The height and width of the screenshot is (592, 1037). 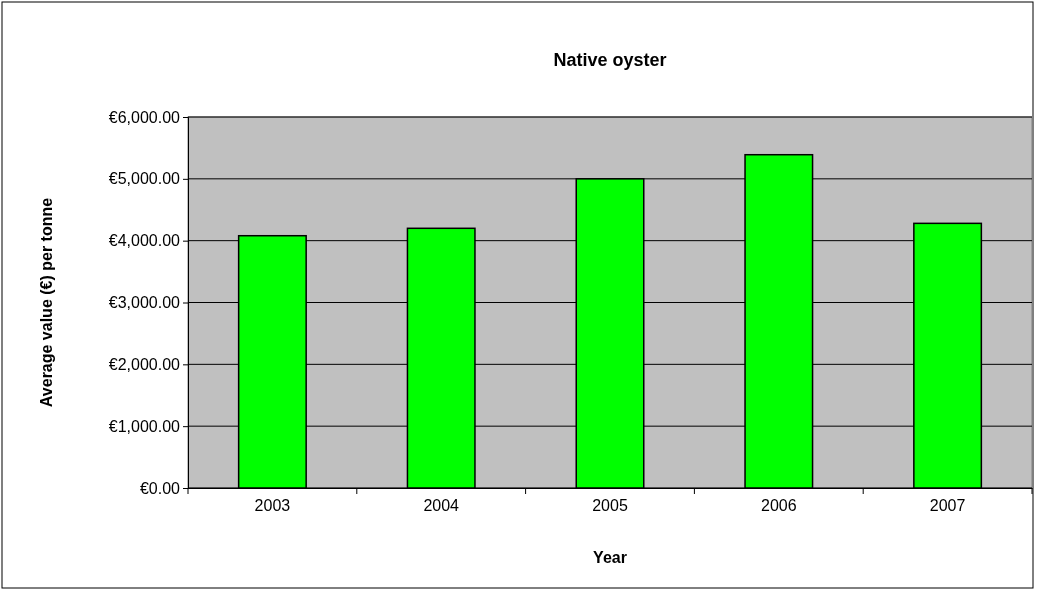 What do you see at coordinates (144, 303) in the screenshot?
I see `y-tick-label: €3,000.00` at bounding box center [144, 303].